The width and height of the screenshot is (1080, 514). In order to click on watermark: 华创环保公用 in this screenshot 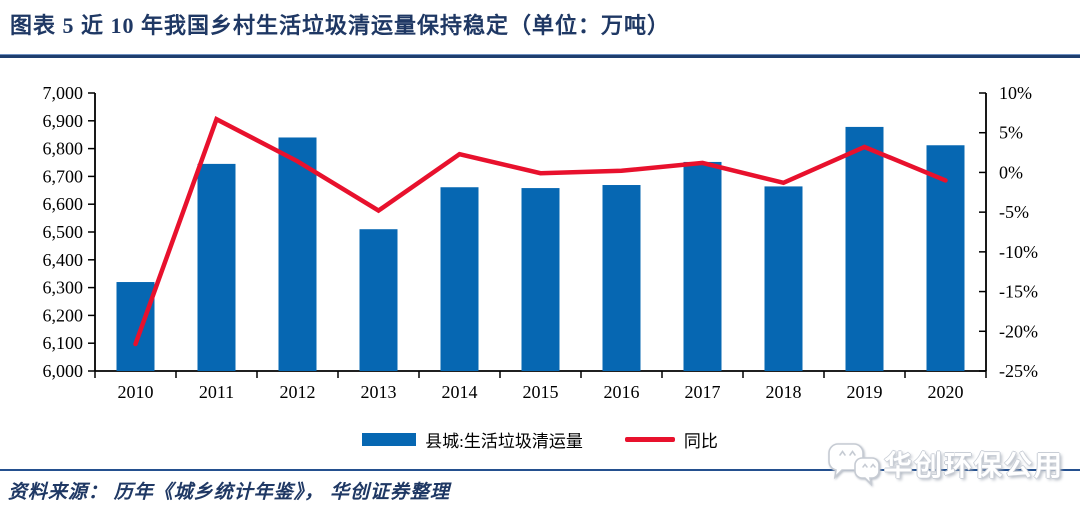, I will do `click(945, 464)`.